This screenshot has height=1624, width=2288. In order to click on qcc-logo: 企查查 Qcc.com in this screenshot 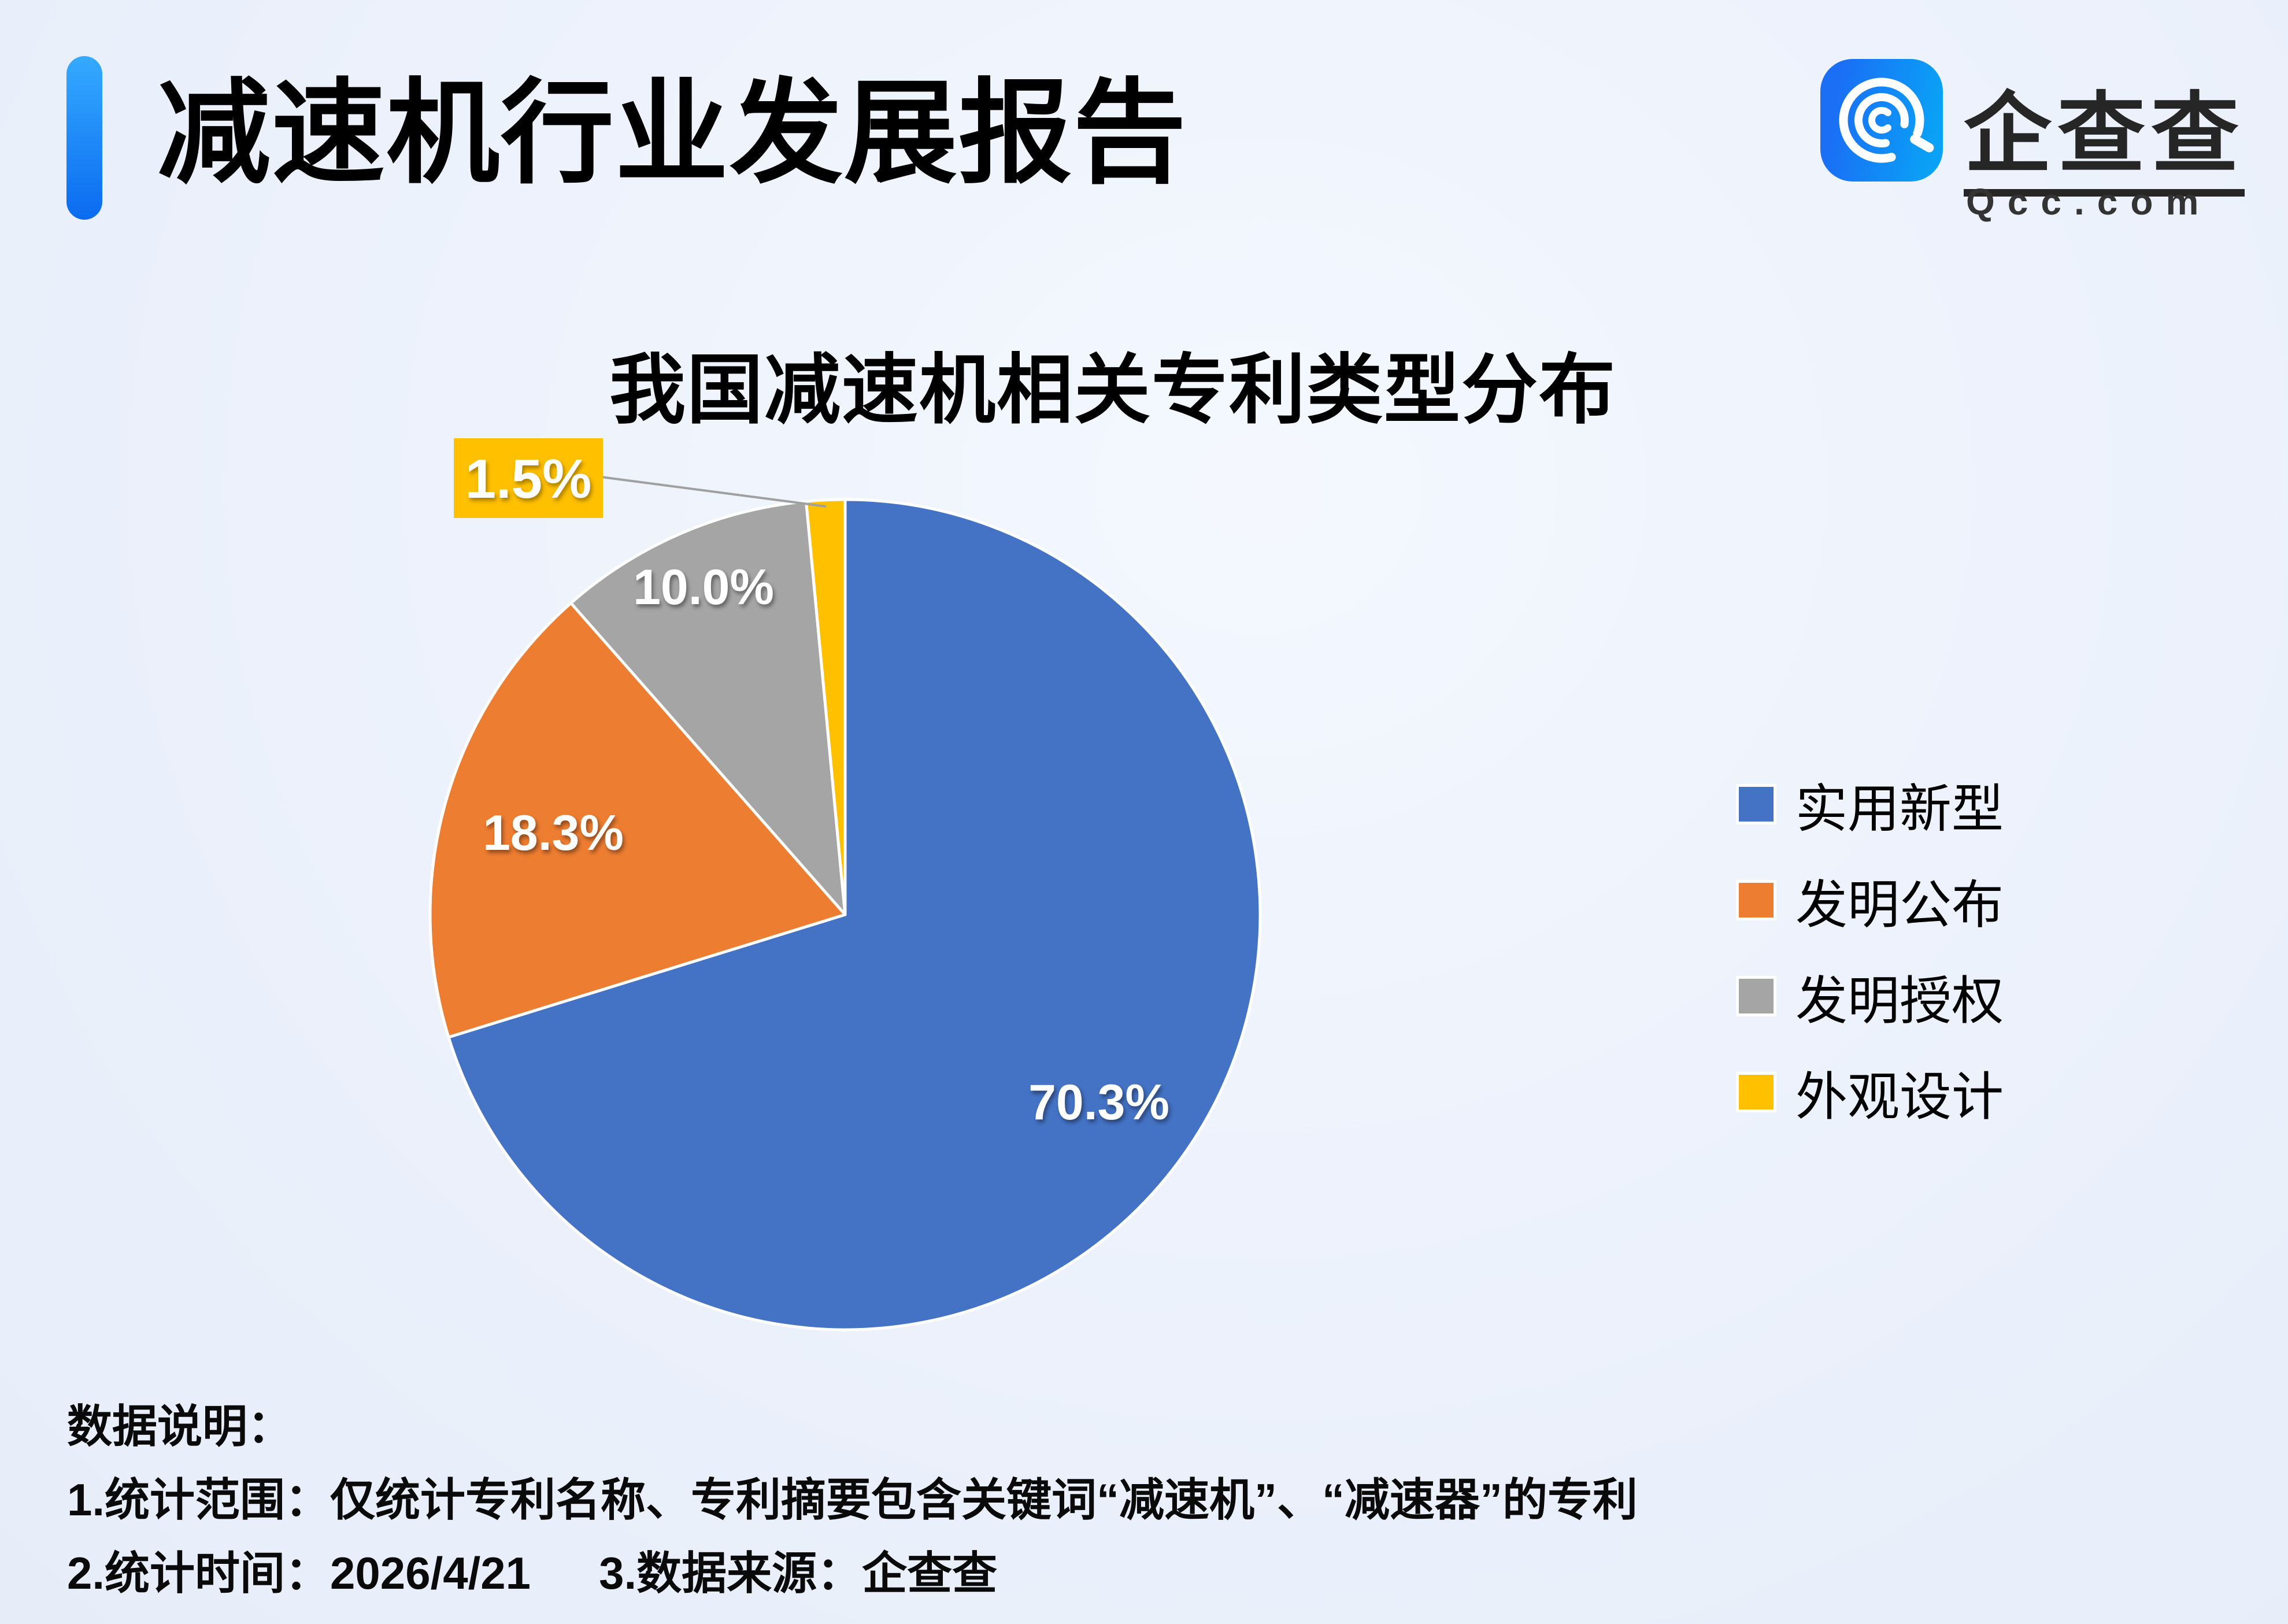, I will do `click(2040, 140)`.